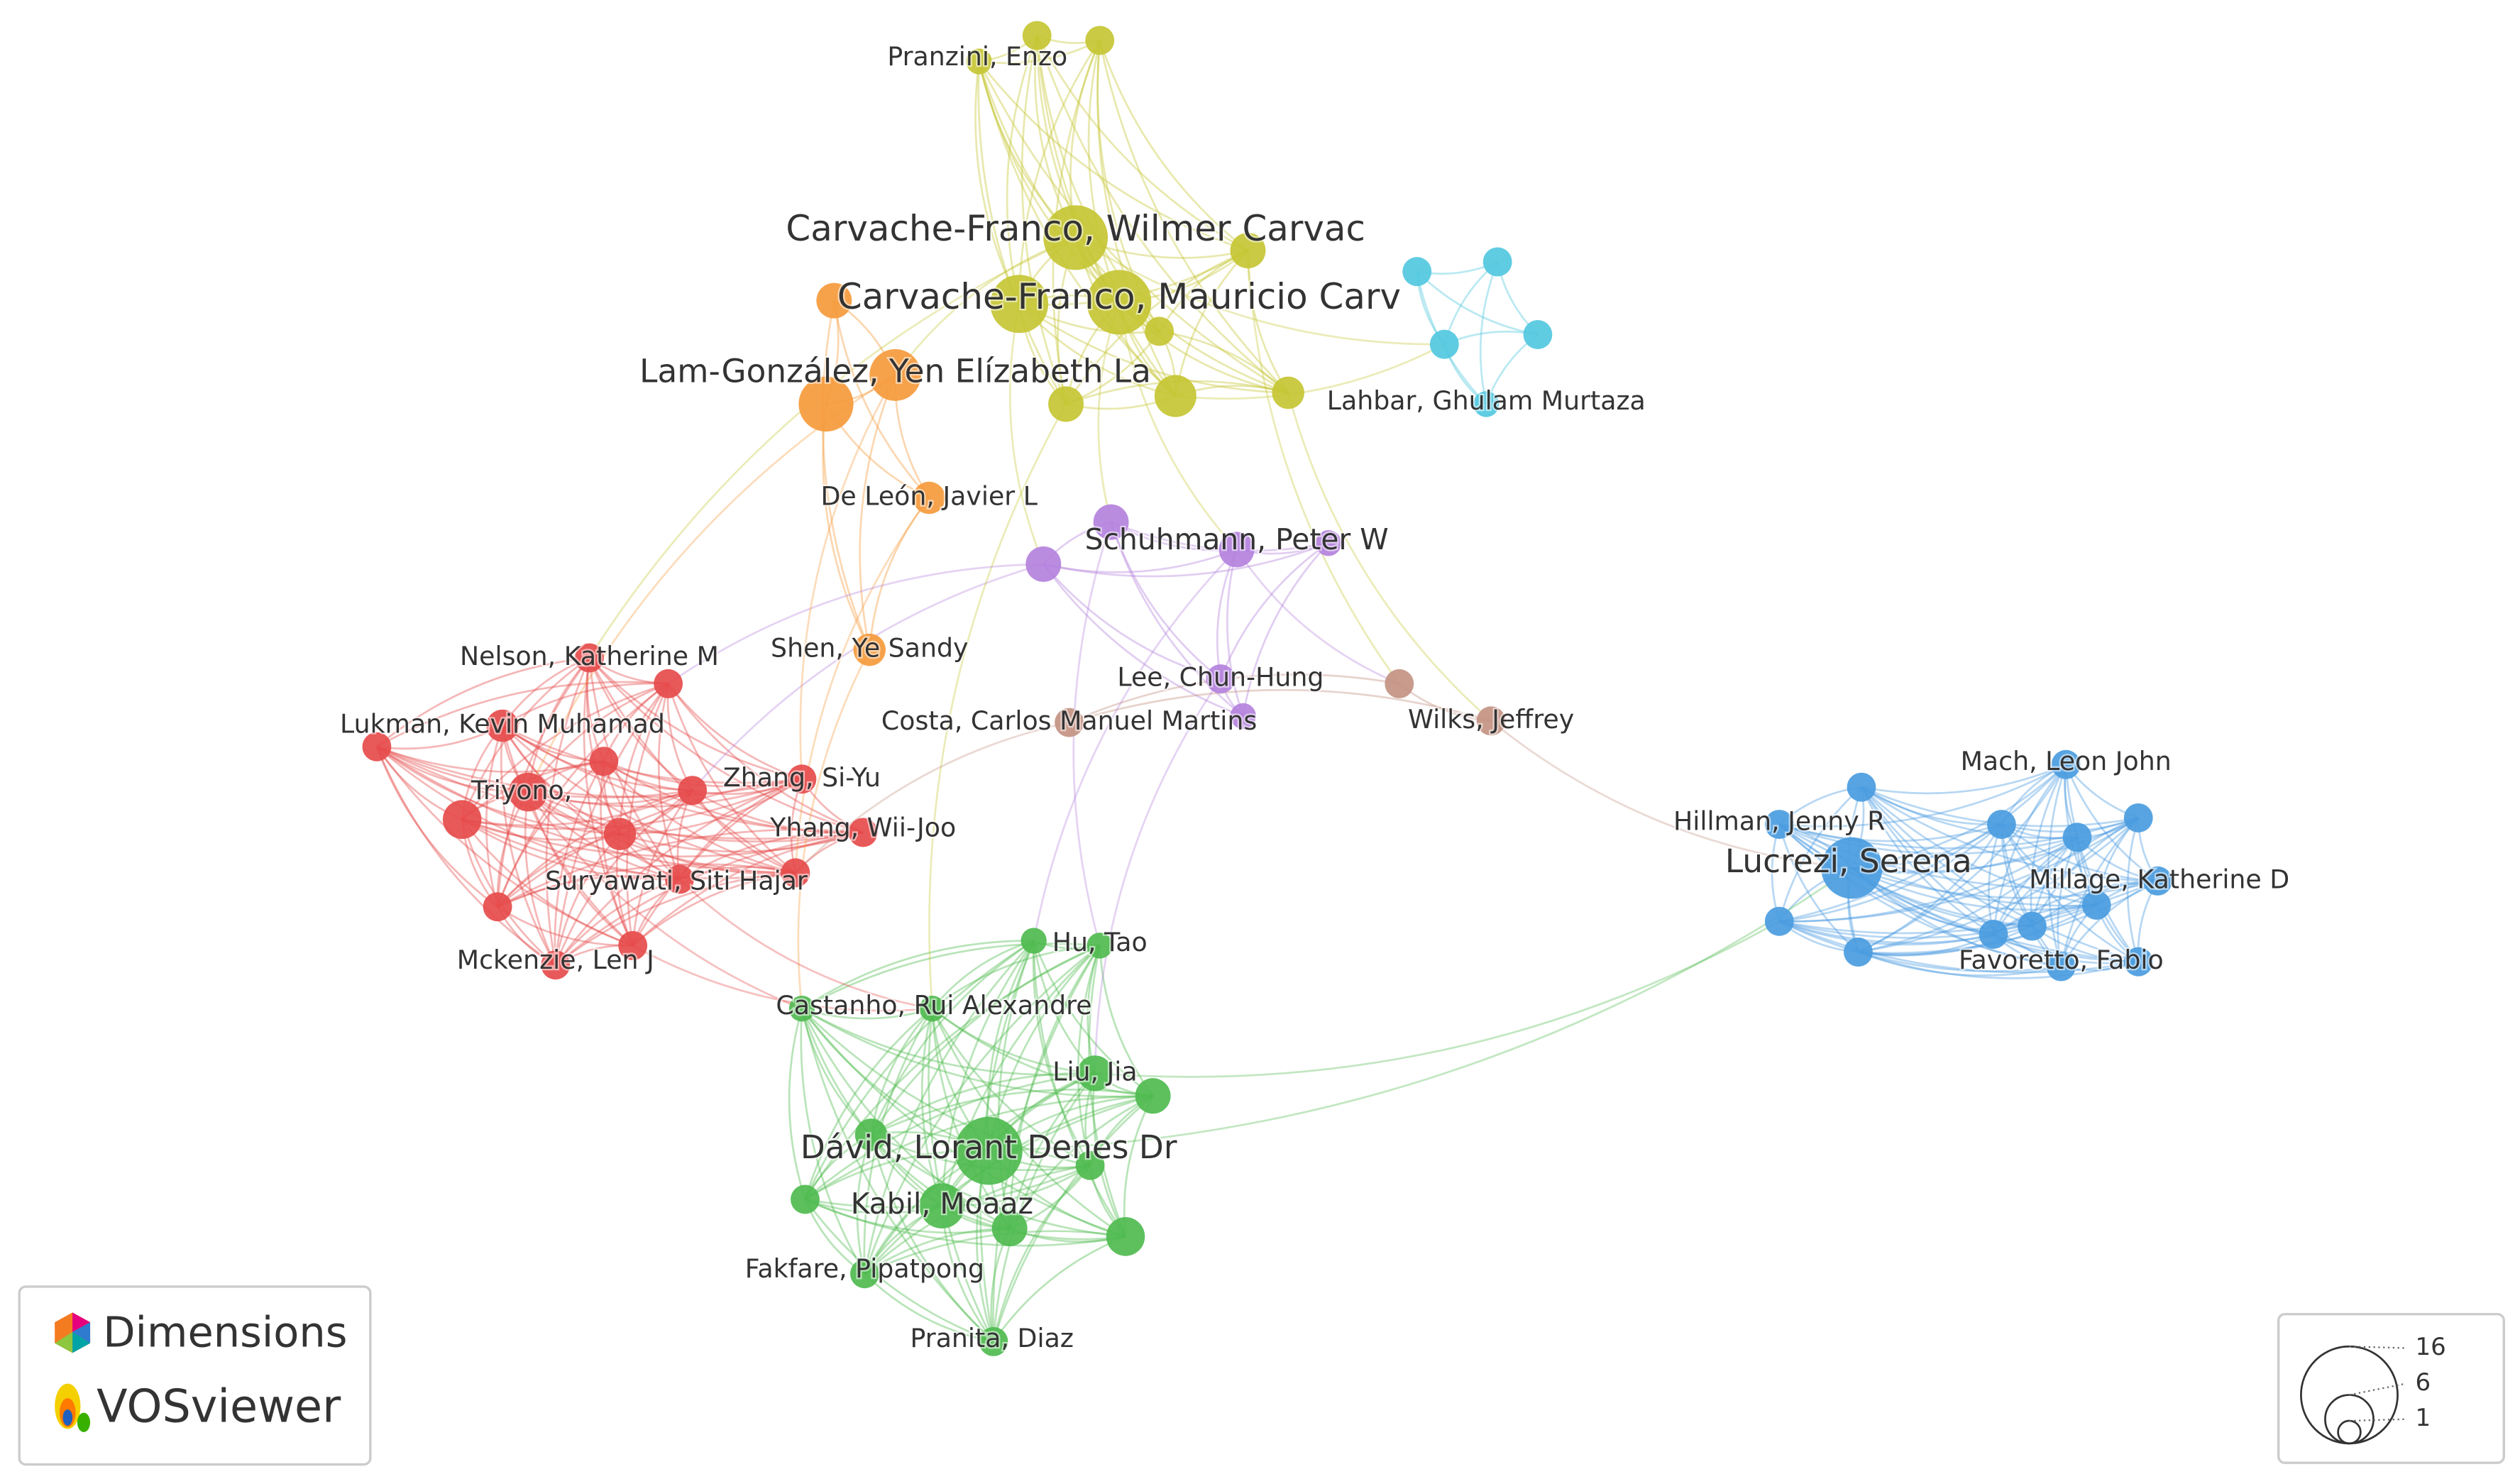  What do you see at coordinates (895, 371) in the screenshot?
I see `node-label: Lam-González, Yen Elízabeth La` at bounding box center [895, 371].